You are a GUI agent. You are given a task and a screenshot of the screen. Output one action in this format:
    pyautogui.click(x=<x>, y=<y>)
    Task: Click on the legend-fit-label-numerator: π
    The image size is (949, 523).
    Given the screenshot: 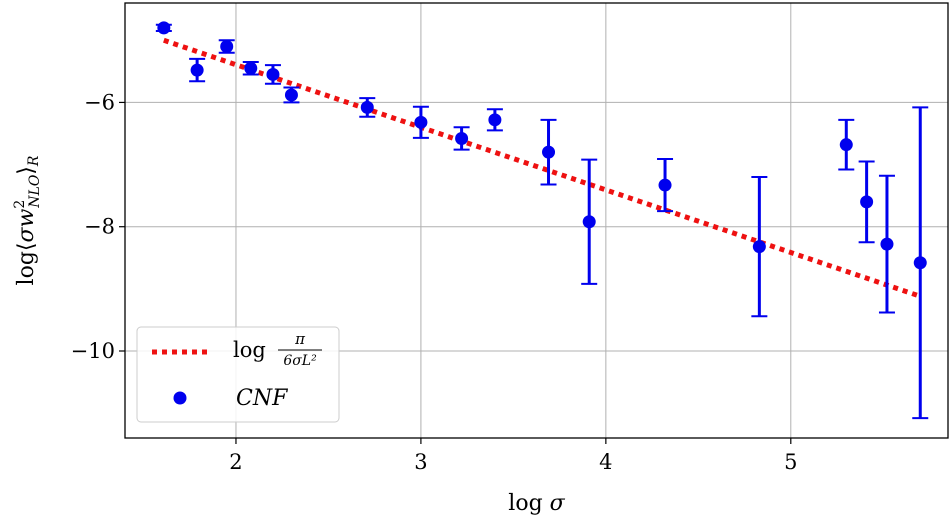 What is the action you would take?
    pyautogui.click(x=300, y=339)
    